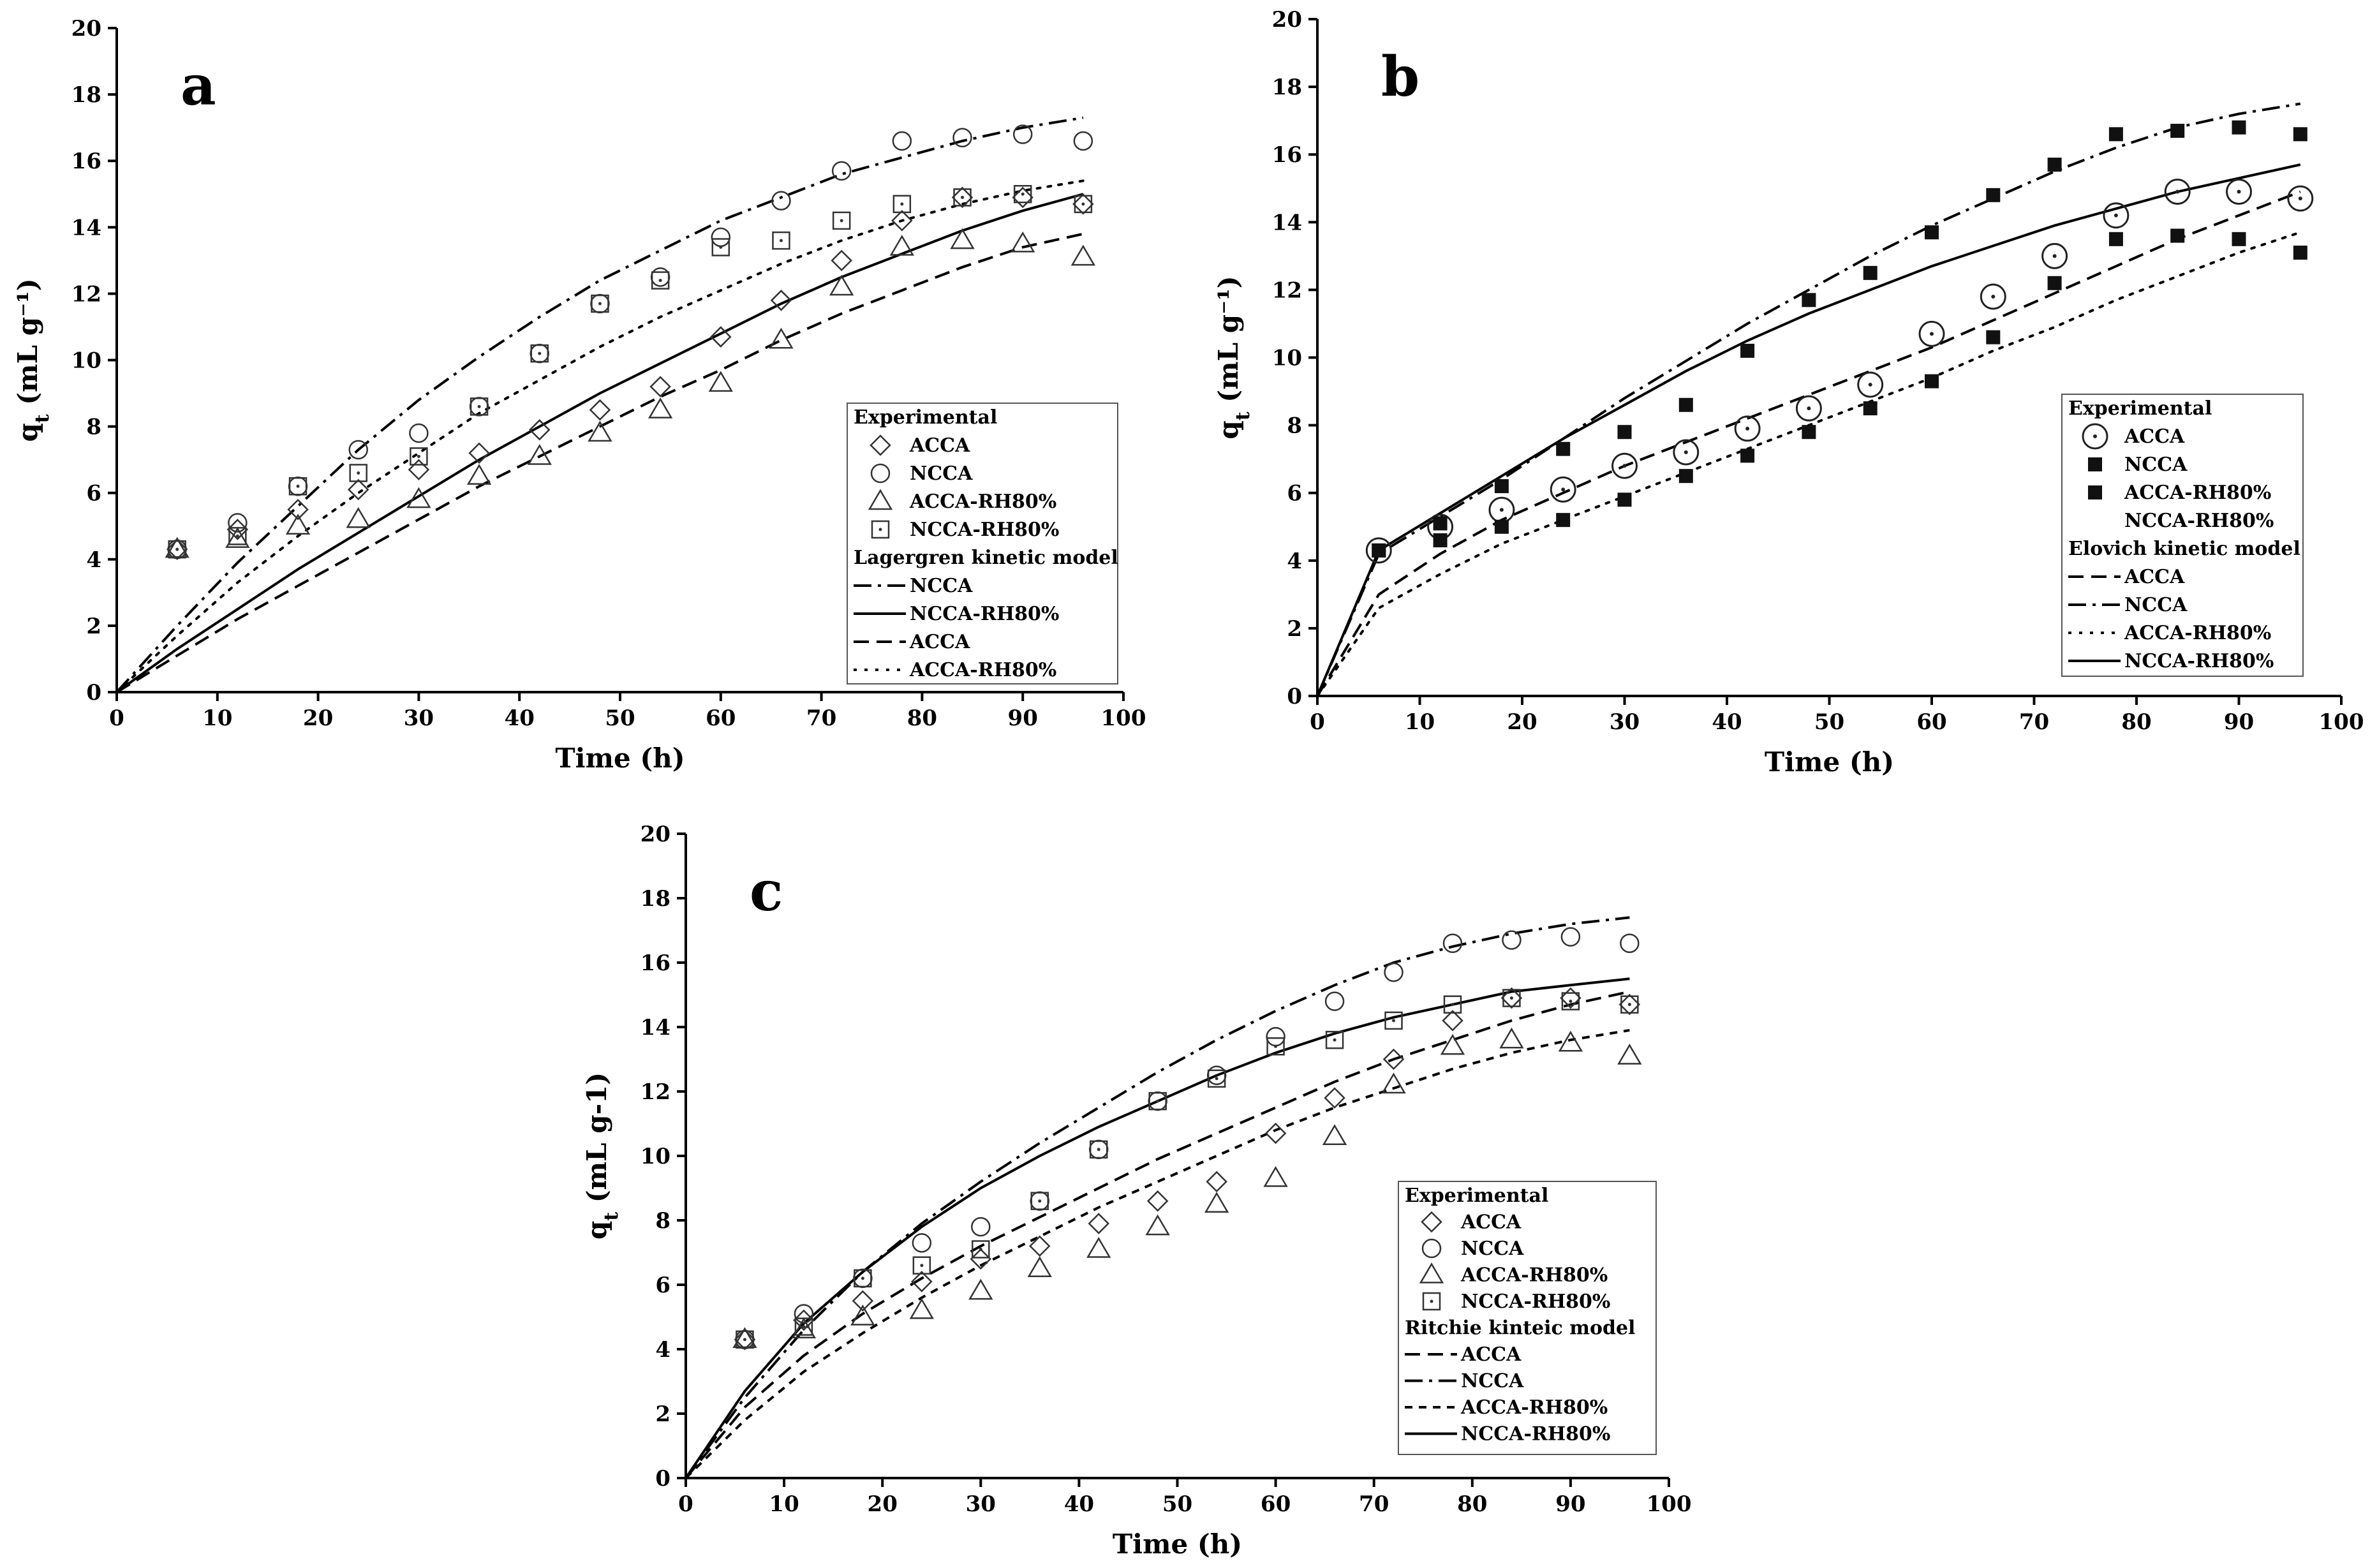 The image size is (2370, 1568). Describe the element at coordinates (1295, 561) in the screenshot. I see `y-tick-label: 4` at that location.